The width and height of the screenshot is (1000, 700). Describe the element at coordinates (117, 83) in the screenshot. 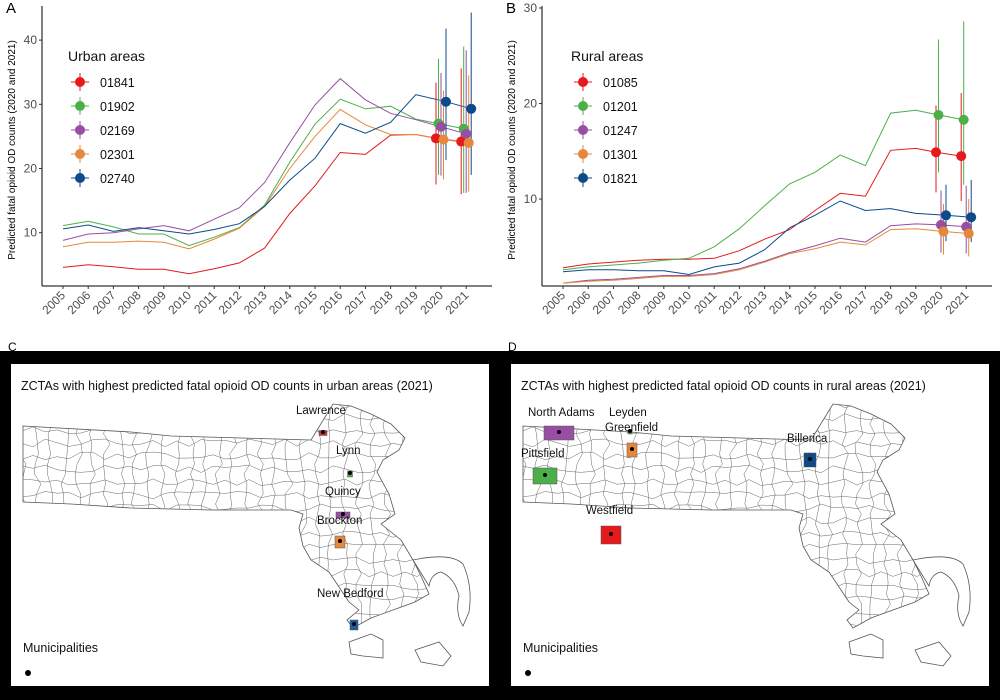

I see `legend-label: 01841` at that location.